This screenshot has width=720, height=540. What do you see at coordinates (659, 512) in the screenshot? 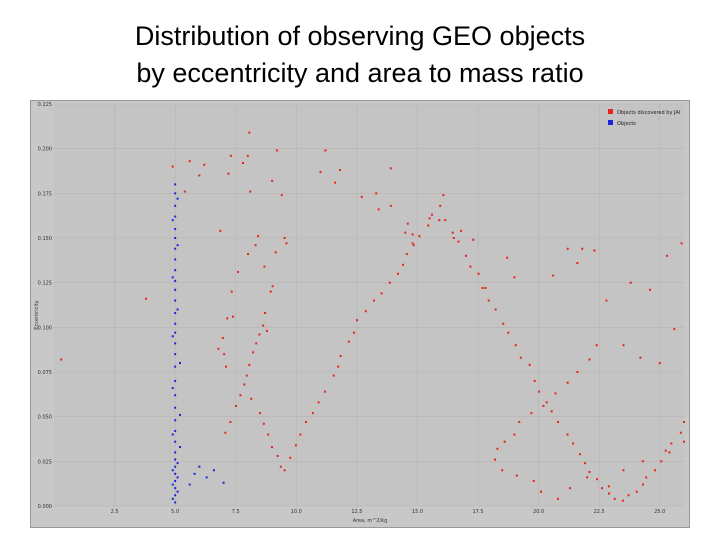
I see `x-tick-label: 25.0` at bounding box center [659, 512].